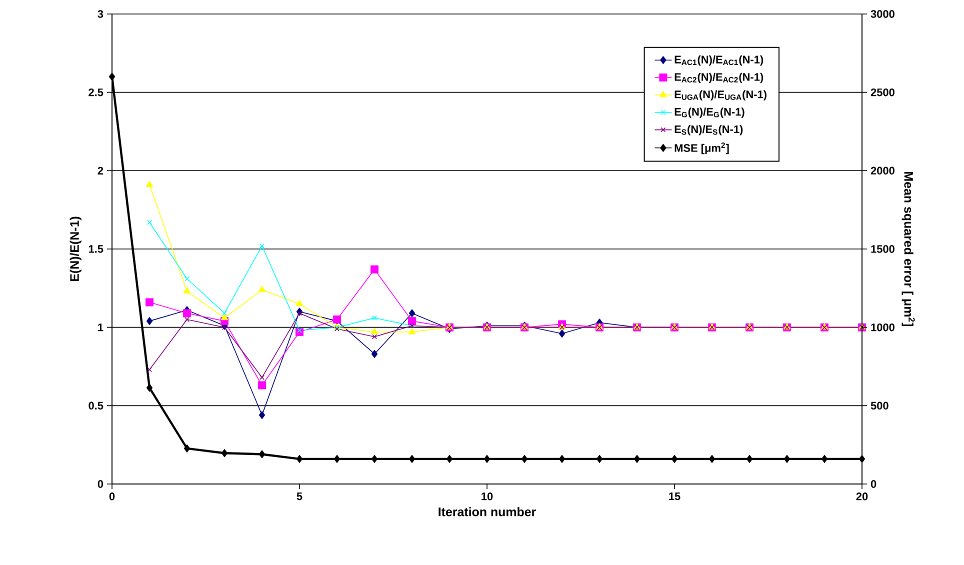  What do you see at coordinates (701, 148) in the screenshot?
I see `legend-label: MSE [μm$^{2}$]` at bounding box center [701, 148].